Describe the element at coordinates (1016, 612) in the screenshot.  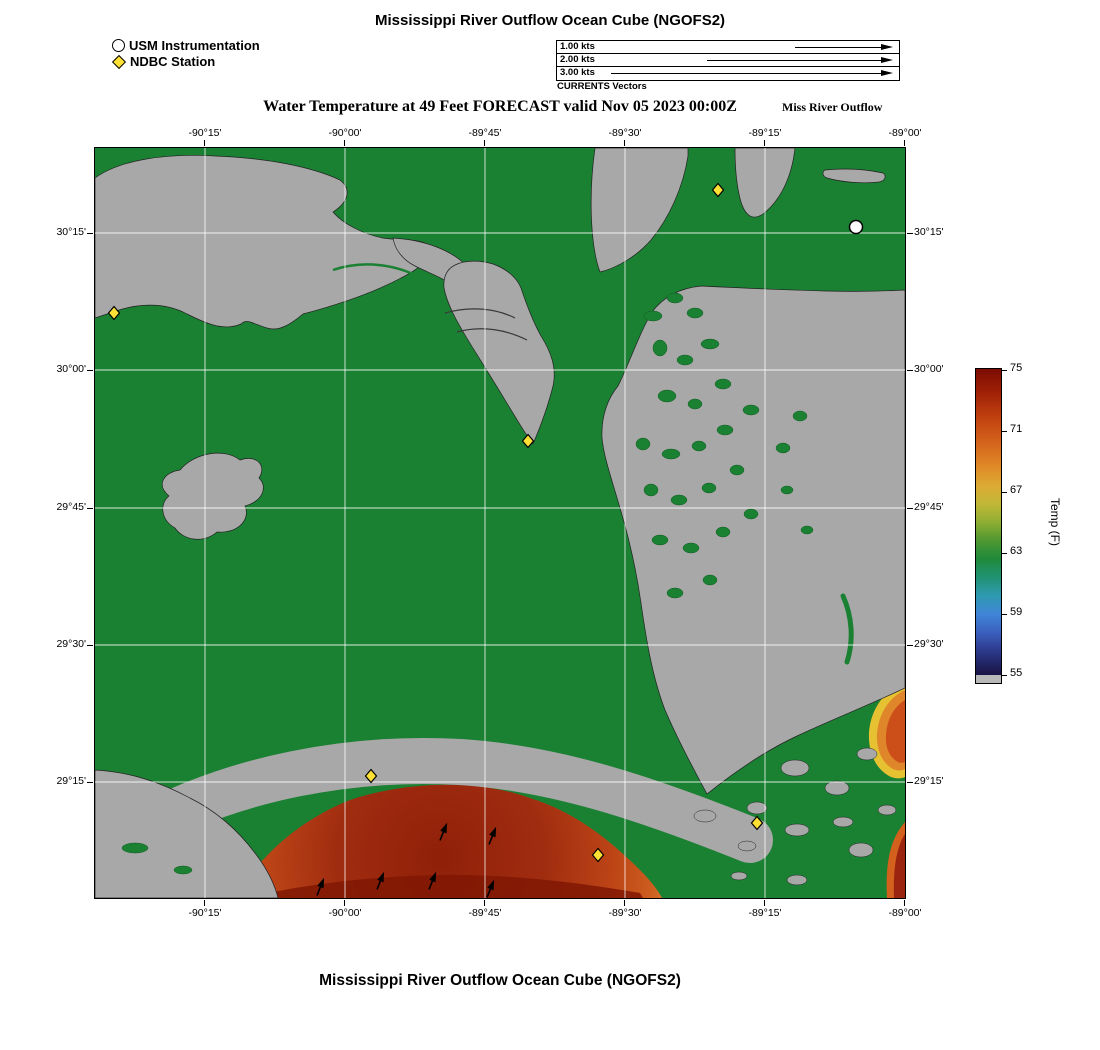
I see `colorbar-tick-label: 59` at that location.